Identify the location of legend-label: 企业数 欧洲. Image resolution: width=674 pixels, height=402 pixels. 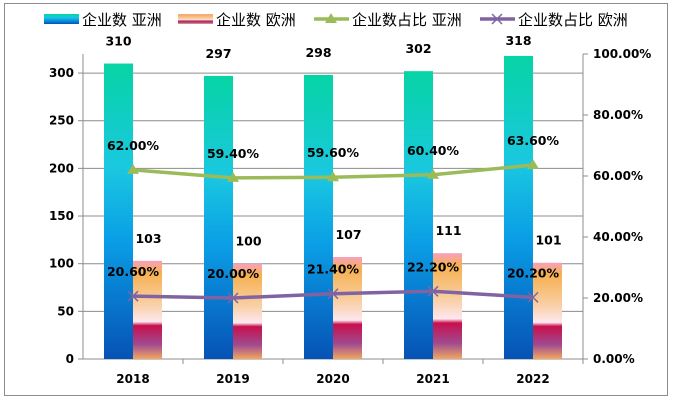
(256, 20).